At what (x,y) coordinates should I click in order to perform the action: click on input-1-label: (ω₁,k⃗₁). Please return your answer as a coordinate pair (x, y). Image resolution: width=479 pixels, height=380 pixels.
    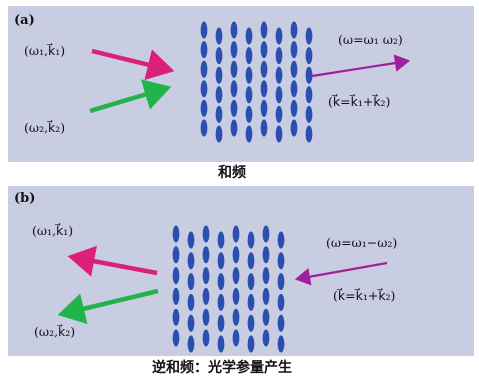
    Looking at the image, I should click on (44, 50).